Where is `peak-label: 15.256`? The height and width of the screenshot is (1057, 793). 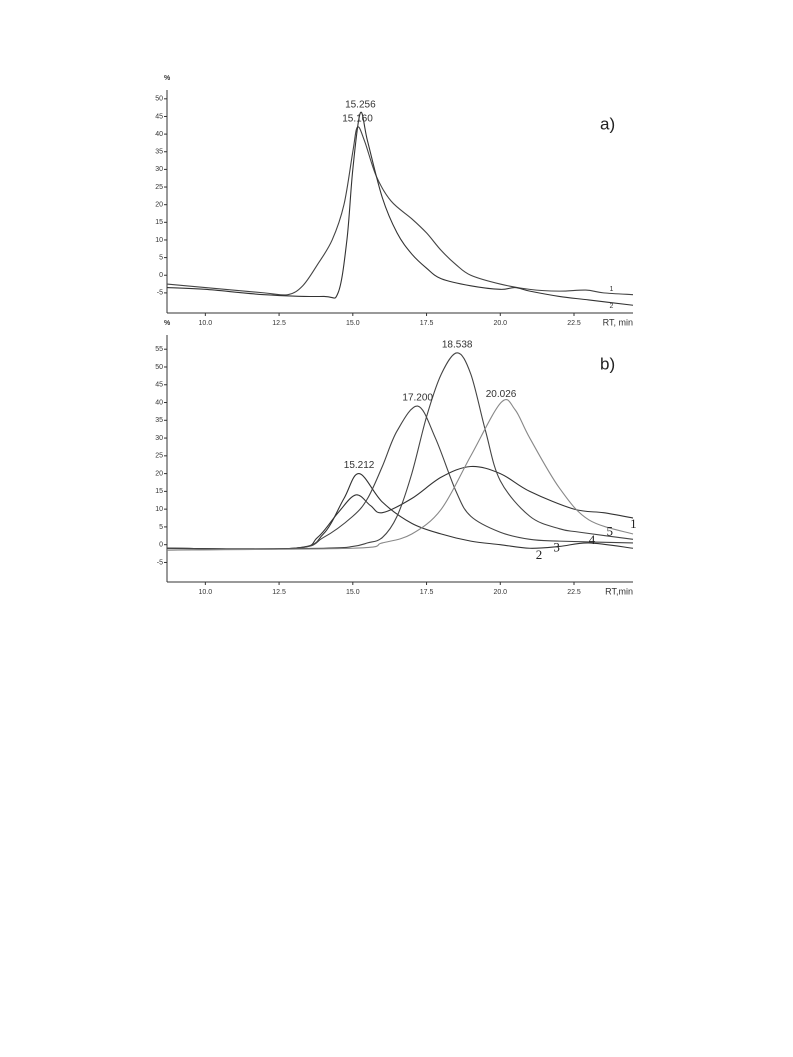 peak-label: 15.256 is located at coordinates (360, 105).